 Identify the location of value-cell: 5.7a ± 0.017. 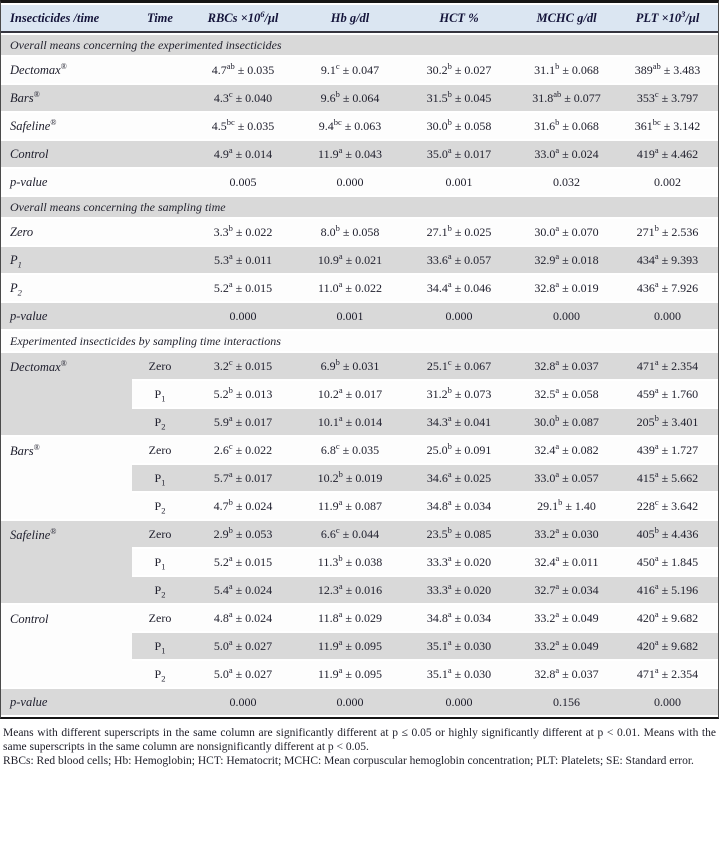
(243, 478).